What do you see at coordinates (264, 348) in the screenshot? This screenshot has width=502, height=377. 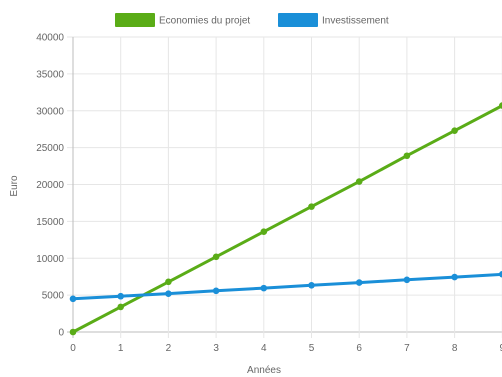 I see `x-tick-label: 4` at bounding box center [264, 348].